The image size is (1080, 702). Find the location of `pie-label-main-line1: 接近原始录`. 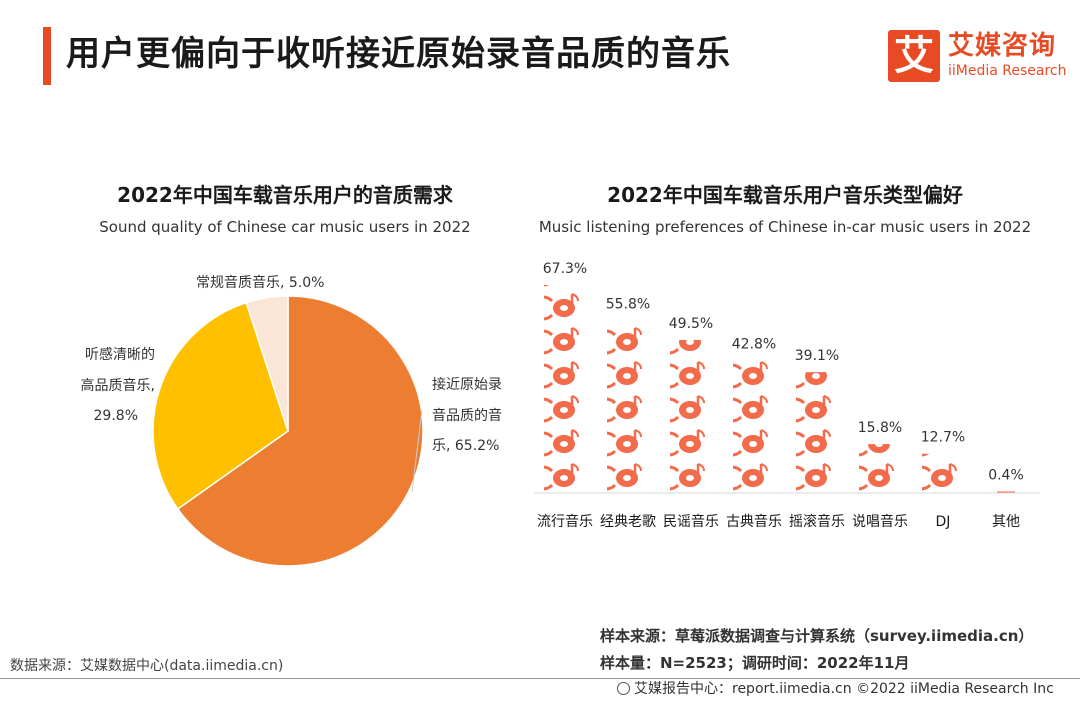

pie-label-main-line1: 接近原始录 is located at coordinates (467, 384).